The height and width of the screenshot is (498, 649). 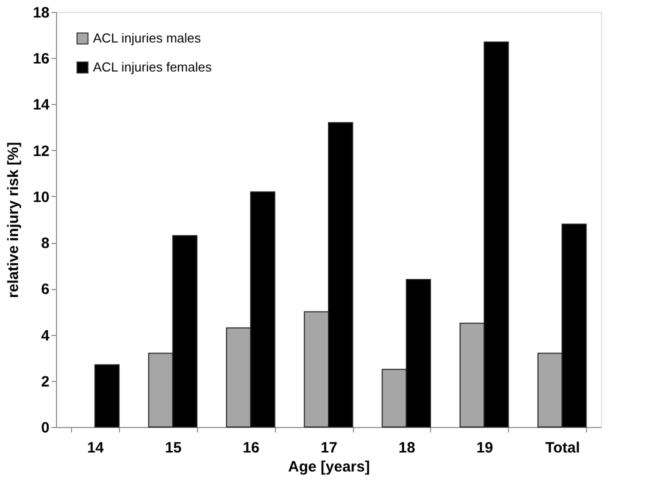 What do you see at coordinates (485, 448) in the screenshot?
I see `x-tick-label: 19` at bounding box center [485, 448].